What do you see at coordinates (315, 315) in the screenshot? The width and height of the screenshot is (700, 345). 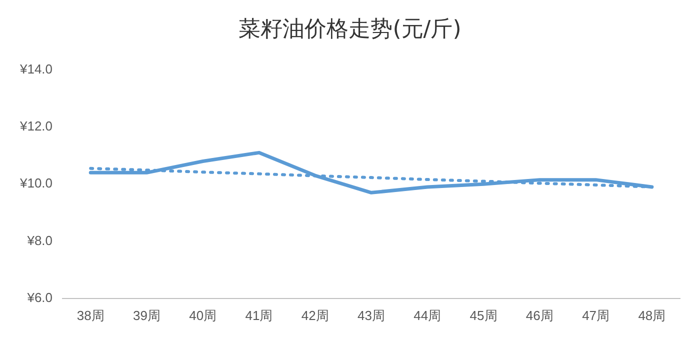 I see `x-tick-label: 42周` at bounding box center [315, 315].